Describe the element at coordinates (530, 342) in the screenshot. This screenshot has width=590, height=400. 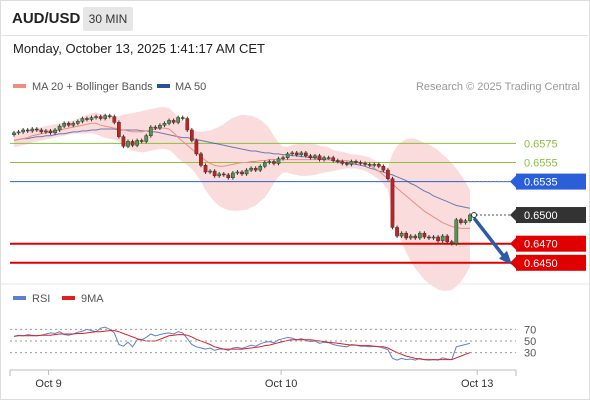
I see `rsi-tick-label: 50` at that location.